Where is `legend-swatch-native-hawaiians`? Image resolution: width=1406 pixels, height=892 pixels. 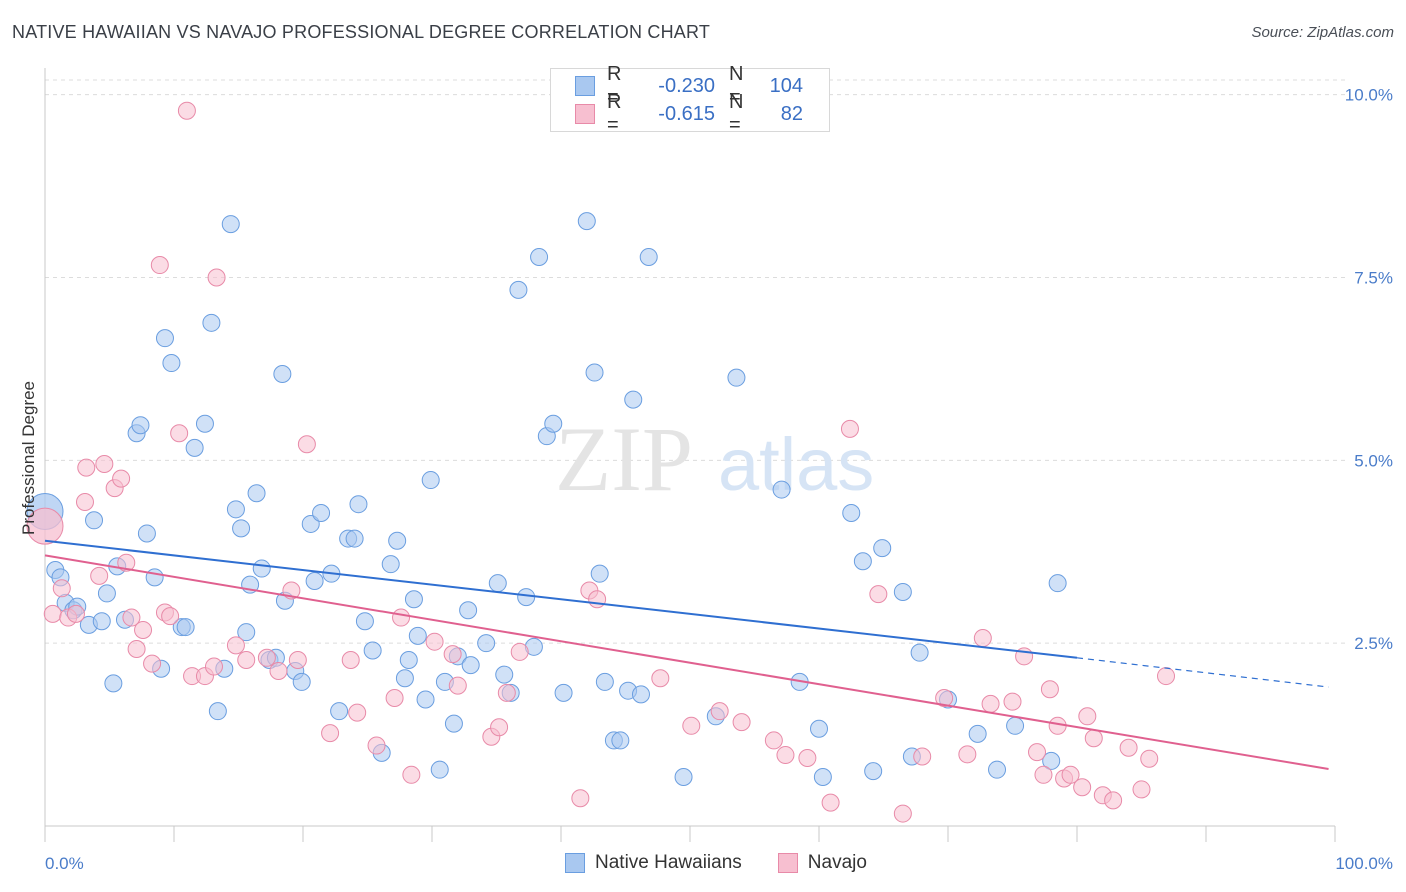
legend-swatch-native-hawaiians is located at coordinates (575, 863).